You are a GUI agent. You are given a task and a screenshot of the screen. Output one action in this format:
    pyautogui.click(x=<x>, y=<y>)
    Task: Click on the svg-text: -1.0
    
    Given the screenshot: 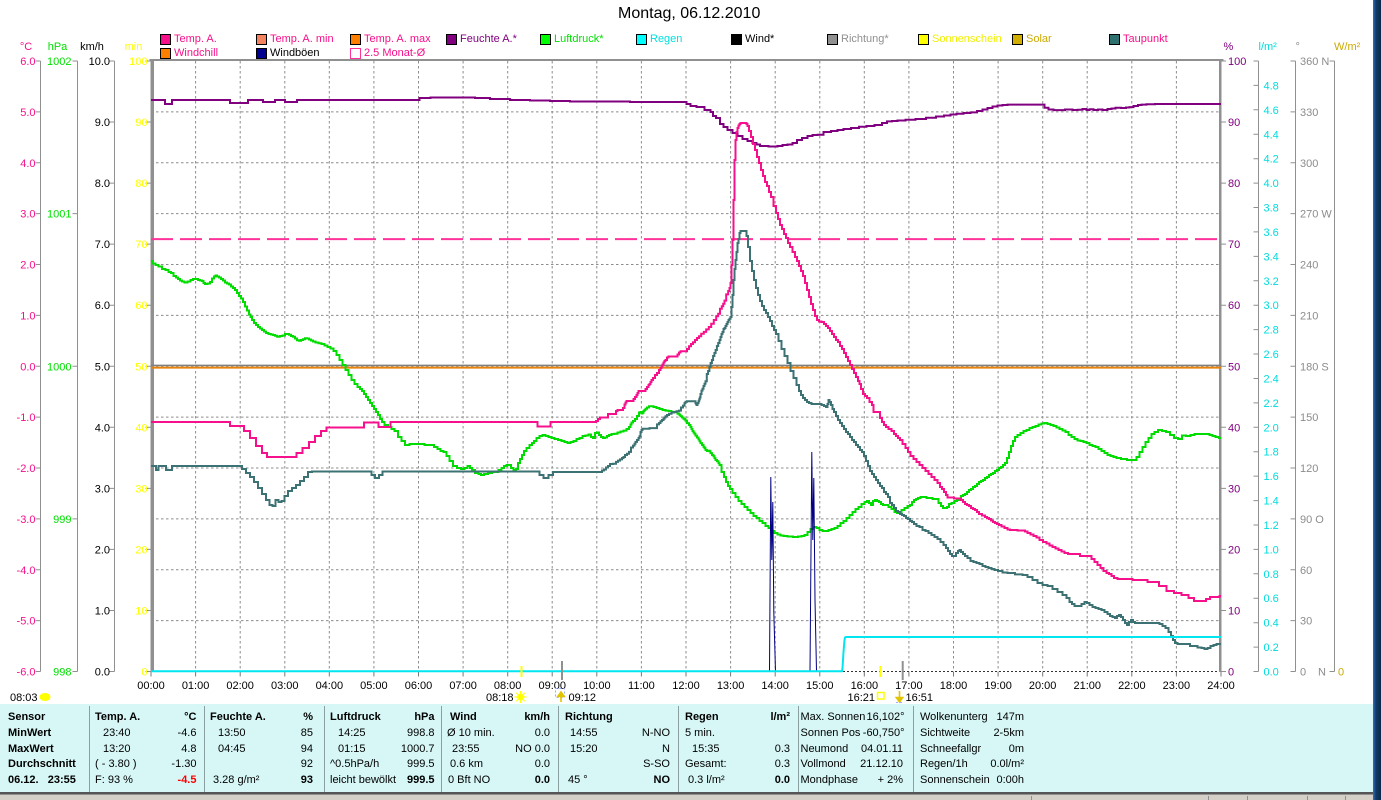 What is the action you would take?
    pyautogui.click(x=26, y=418)
    